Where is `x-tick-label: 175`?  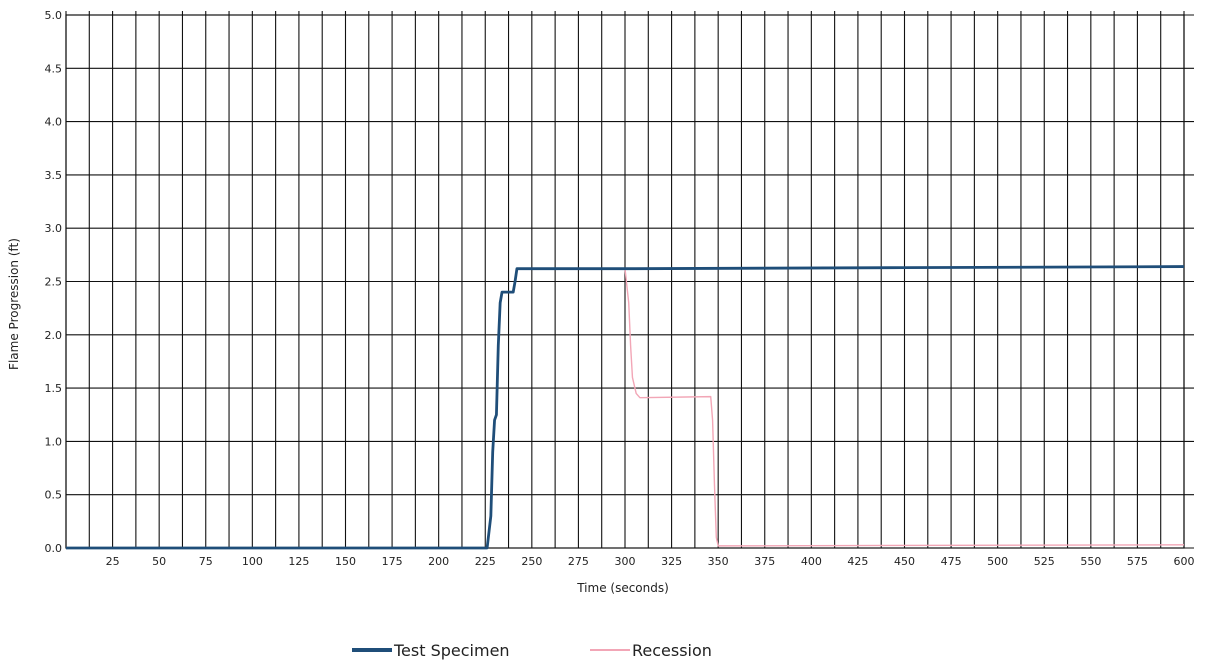 x-tick-label: 175 is located at coordinates (392, 561).